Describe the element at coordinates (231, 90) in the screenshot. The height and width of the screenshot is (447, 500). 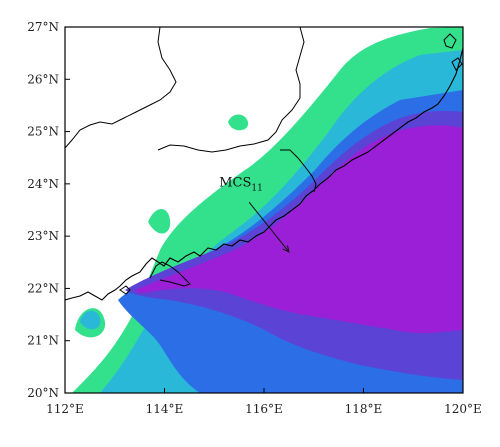
I see `fujian-border` at that location.